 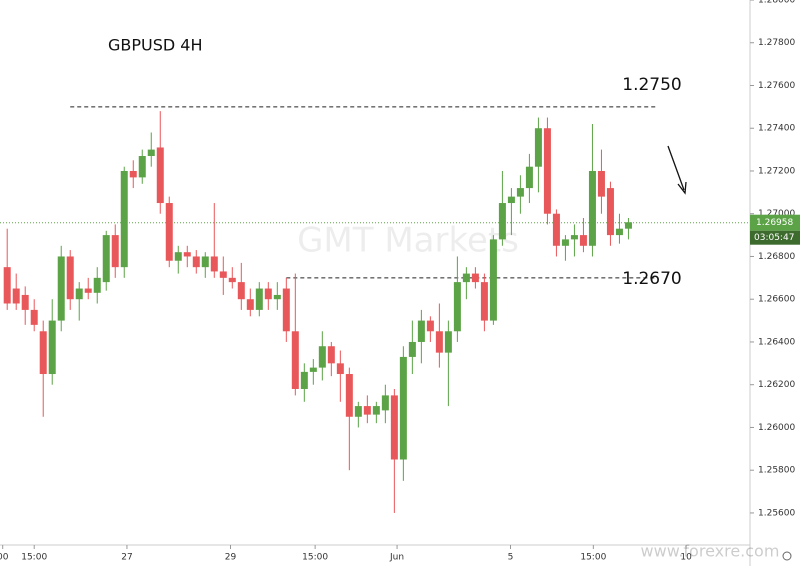 I want to click on level-label: 1.2670, so click(x=651, y=279).